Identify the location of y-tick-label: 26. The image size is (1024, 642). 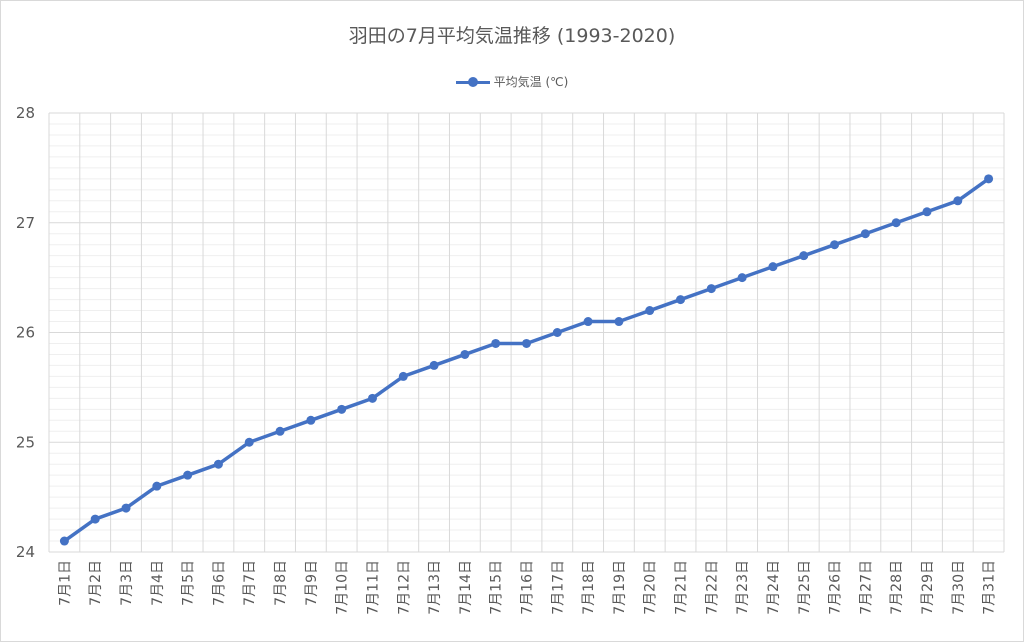
(25, 333).